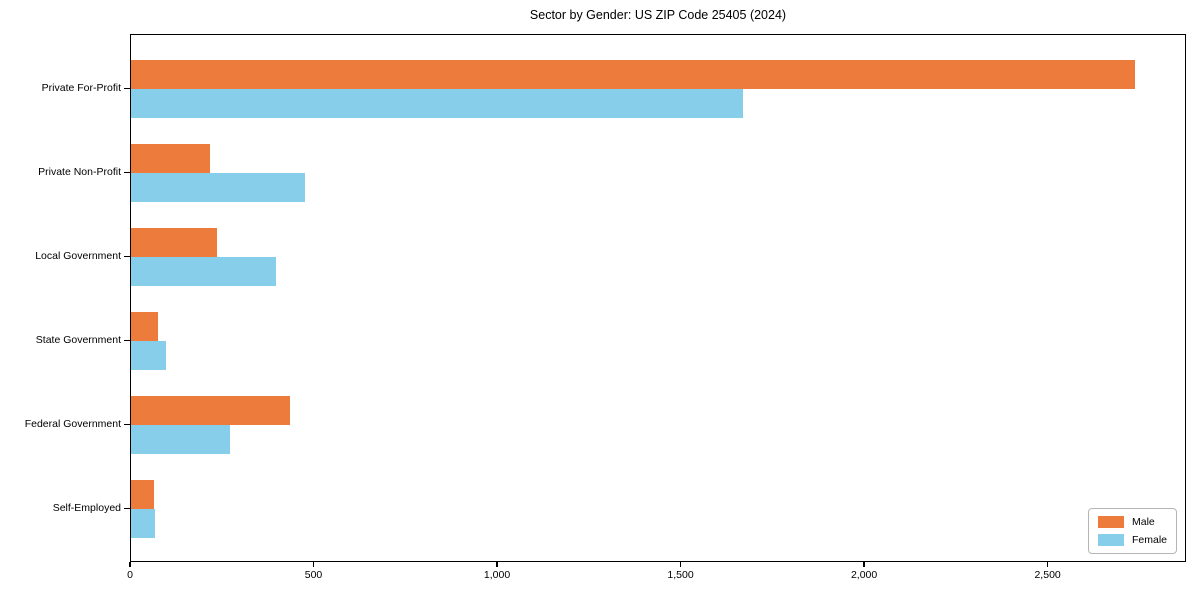 This screenshot has width=1200, height=600. What do you see at coordinates (72, 424) in the screenshot?
I see `category-label: Federal Government` at bounding box center [72, 424].